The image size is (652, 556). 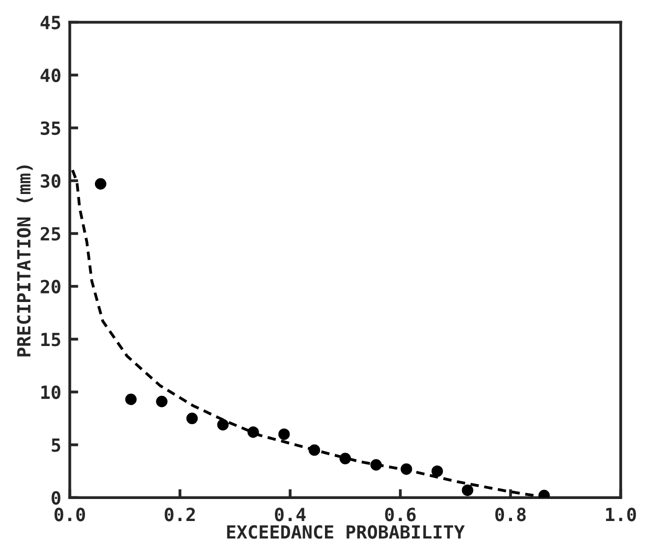 What do you see at coordinates (50, 23) in the screenshot?
I see `y-tick-label: 45` at bounding box center [50, 23].